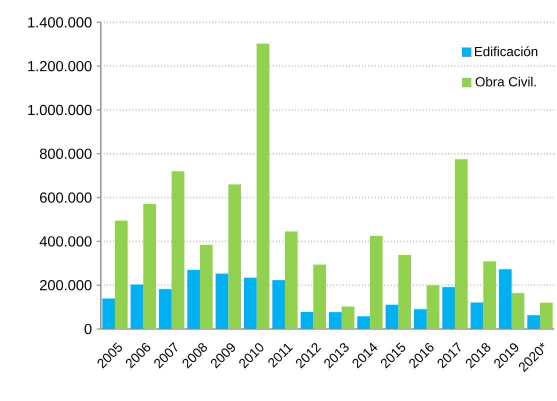 This screenshot has width=557, height=401. I want to click on y-tick-label: 200.000, so click(66, 285).